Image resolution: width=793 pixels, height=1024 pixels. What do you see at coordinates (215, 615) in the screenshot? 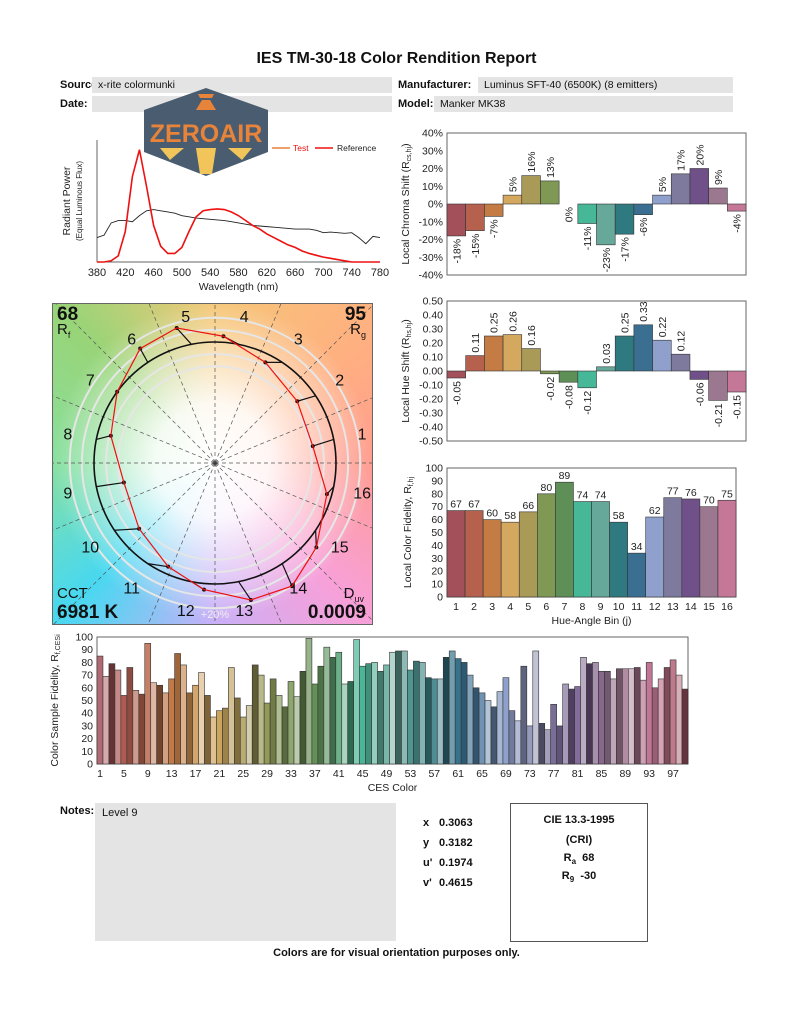
I see `ring-label: +20%` at bounding box center [215, 615].